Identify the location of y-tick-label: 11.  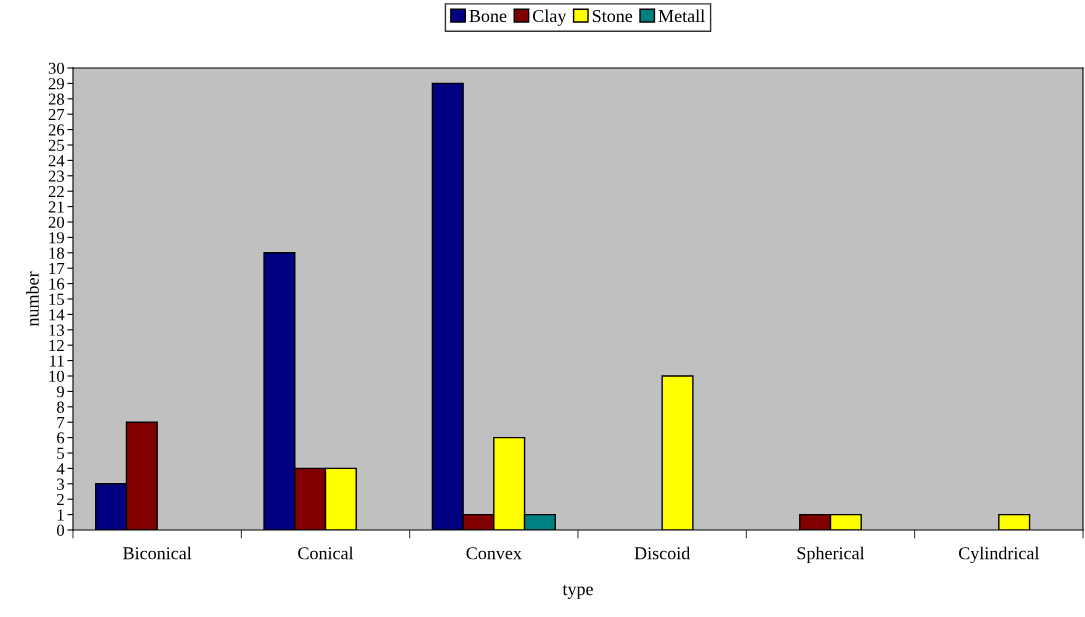
(57, 361).